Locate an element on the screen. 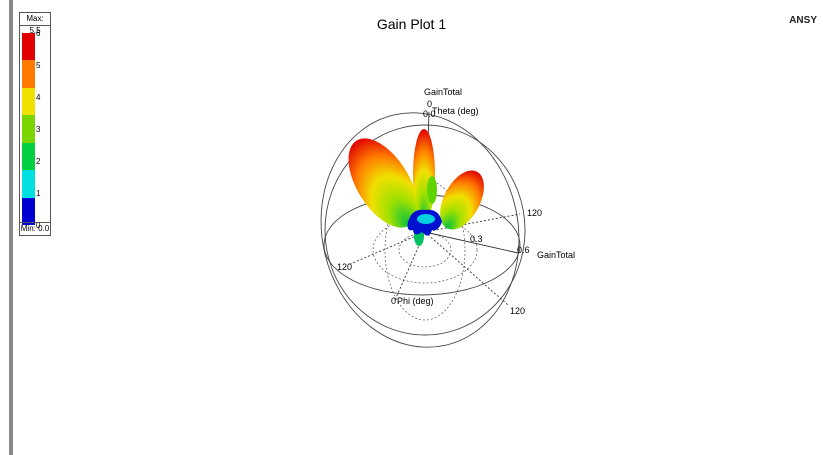  sphere-frame is located at coordinates (423, 230).